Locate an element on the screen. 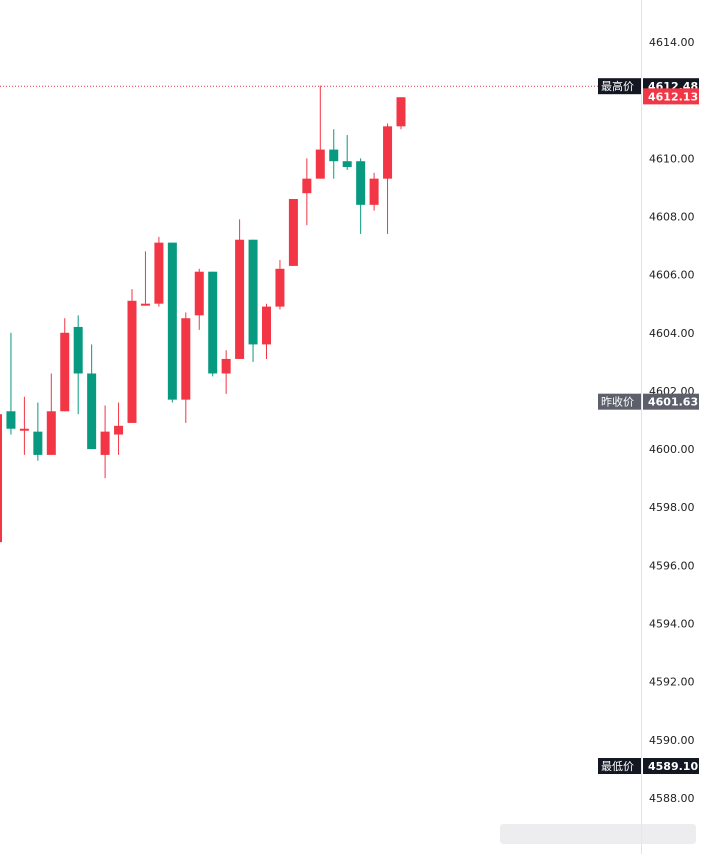 The height and width of the screenshot is (854, 703). low-price-label-tag-box is located at coordinates (619, 766).